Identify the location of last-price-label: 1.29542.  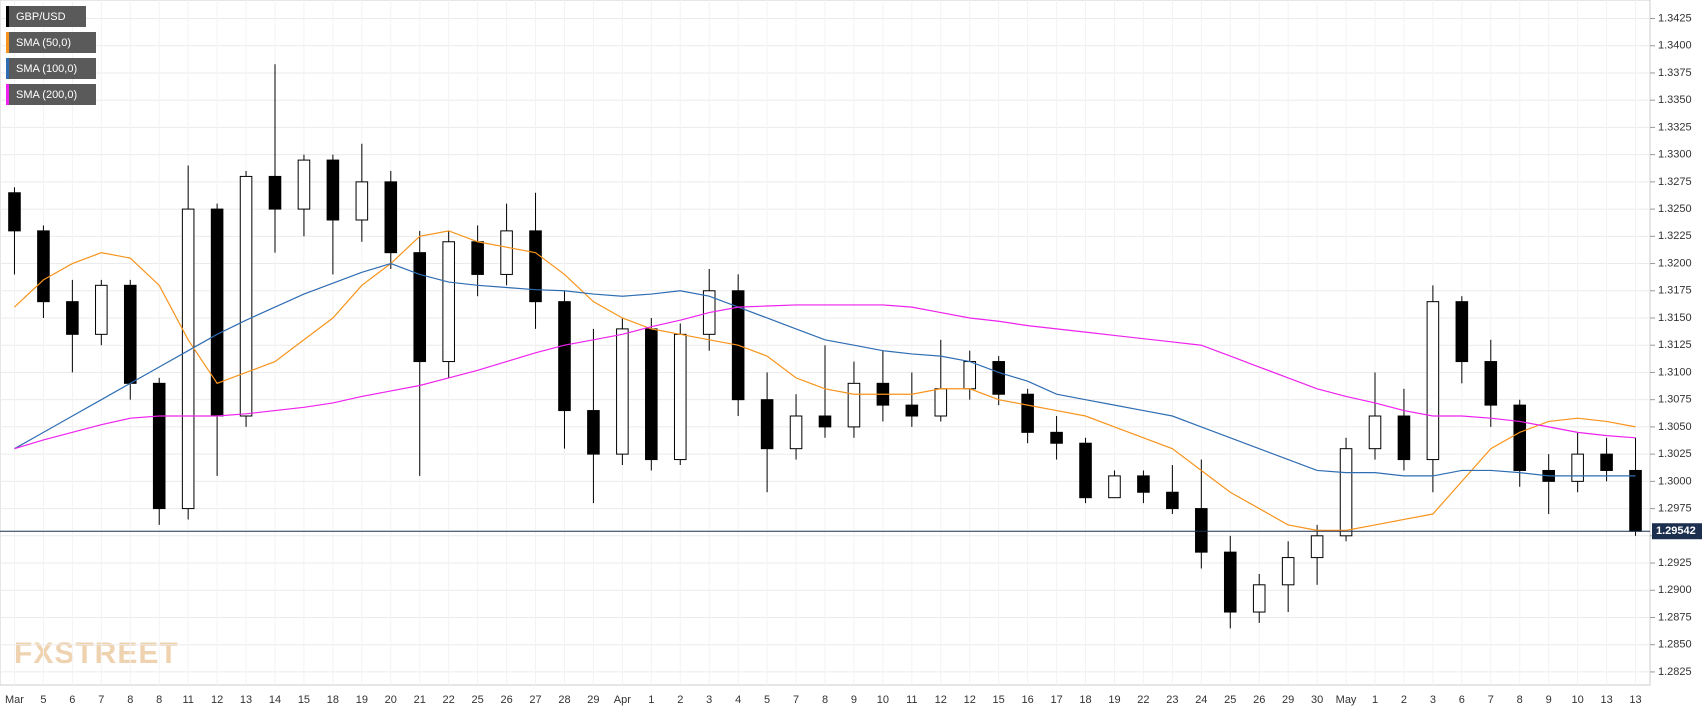
(1676, 531).